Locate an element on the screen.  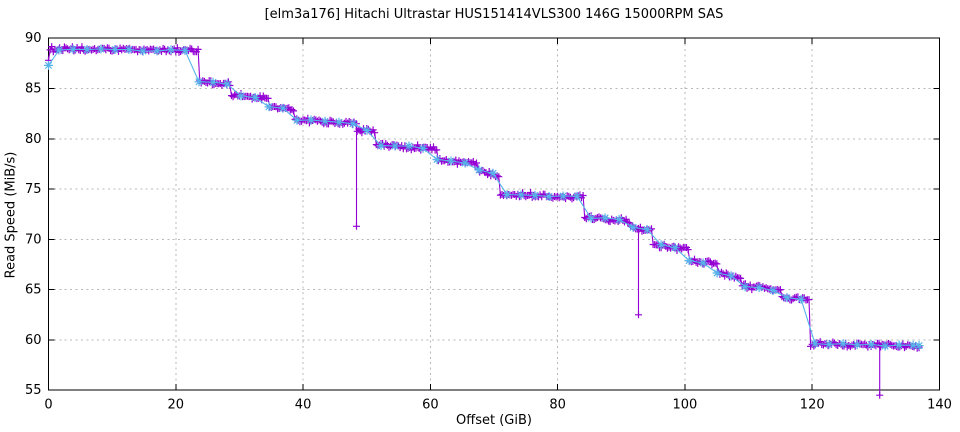
x-tick-label: 20 is located at coordinates (176, 405).